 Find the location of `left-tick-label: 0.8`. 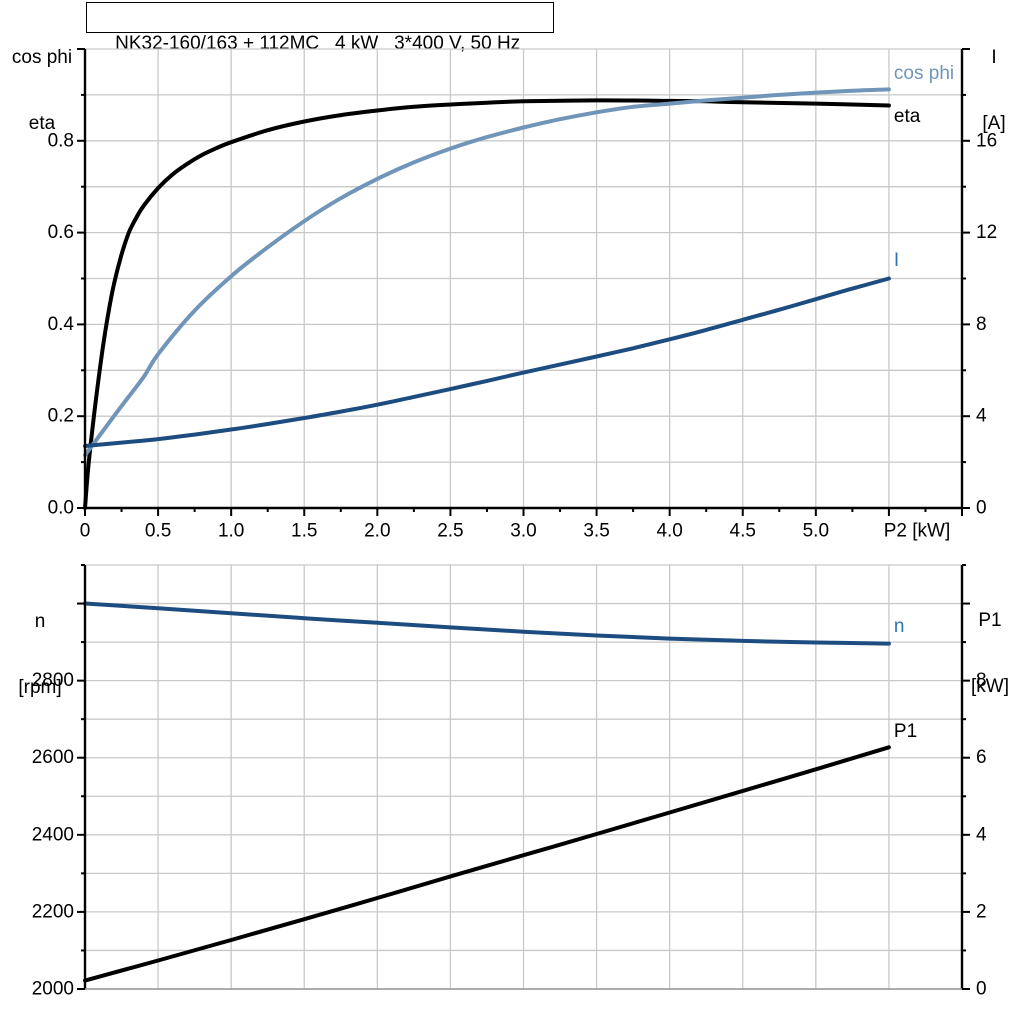

left-tick-label: 0.8 is located at coordinates (61, 140).